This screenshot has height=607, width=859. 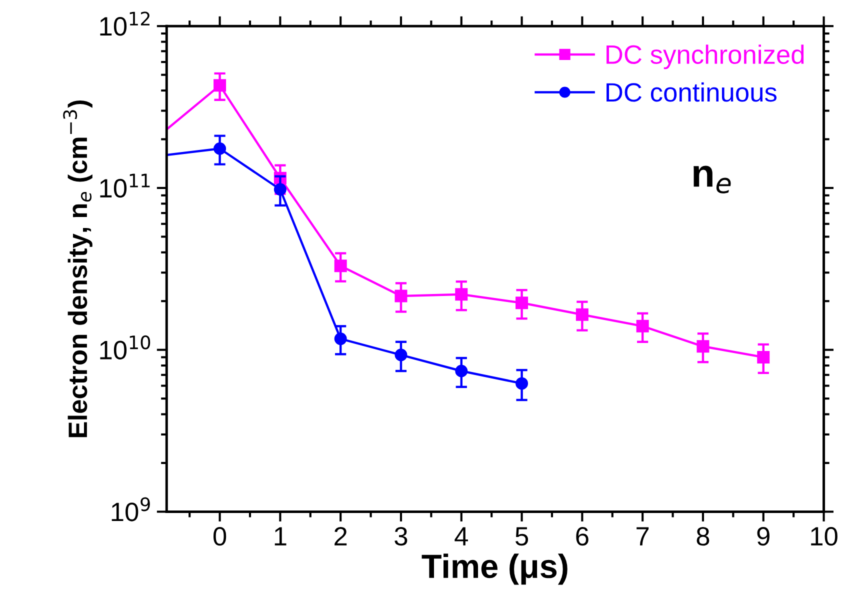 I want to click on x-tick-label: 7, so click(x=642, y=536).